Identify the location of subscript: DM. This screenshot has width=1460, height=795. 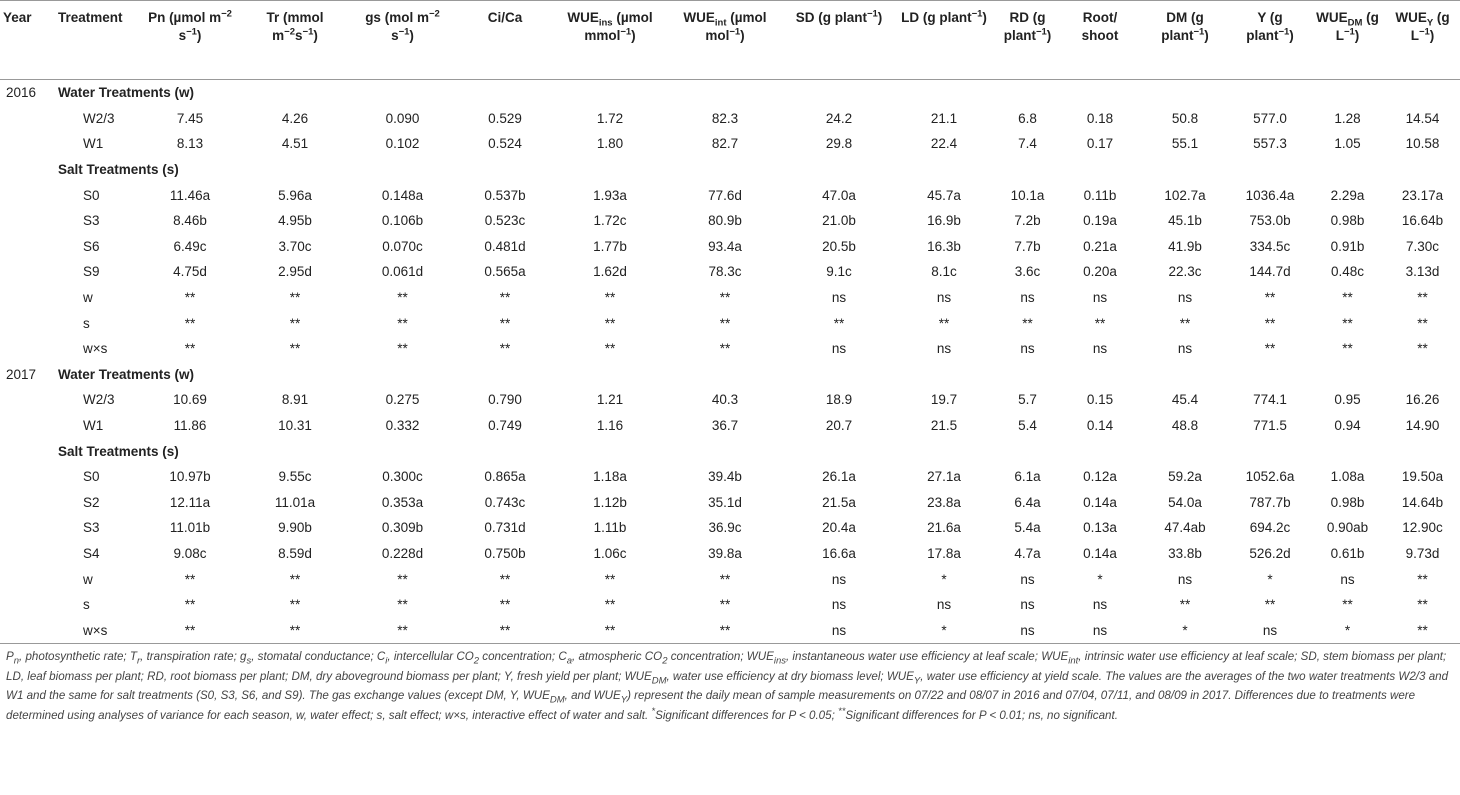
(1355, 23).